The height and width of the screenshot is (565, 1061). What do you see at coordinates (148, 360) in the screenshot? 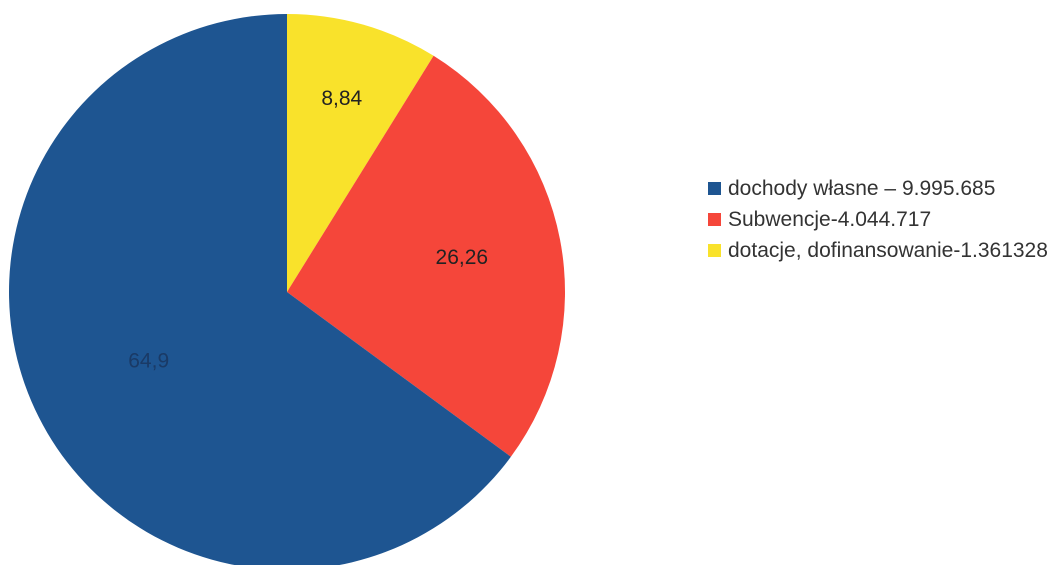
I see `pie-data-label: 64,9` at bounding box center [148, 360].